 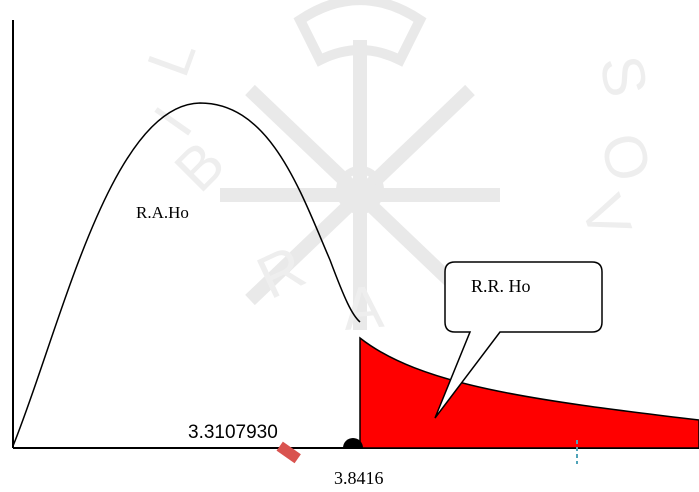 I want to click on rejection-region-label: R.R. Ho, so click(x=501, y=286).